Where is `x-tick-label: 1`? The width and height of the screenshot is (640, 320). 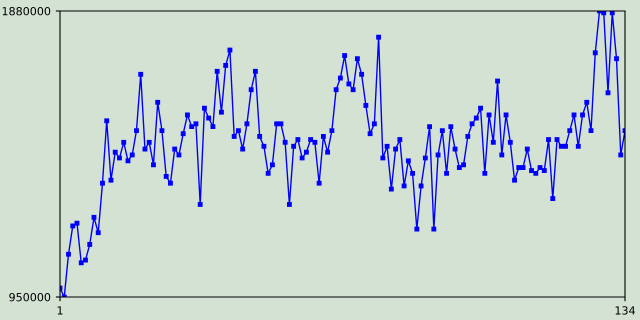
x-tick-label: 1 is located at coordinates (60, 310).